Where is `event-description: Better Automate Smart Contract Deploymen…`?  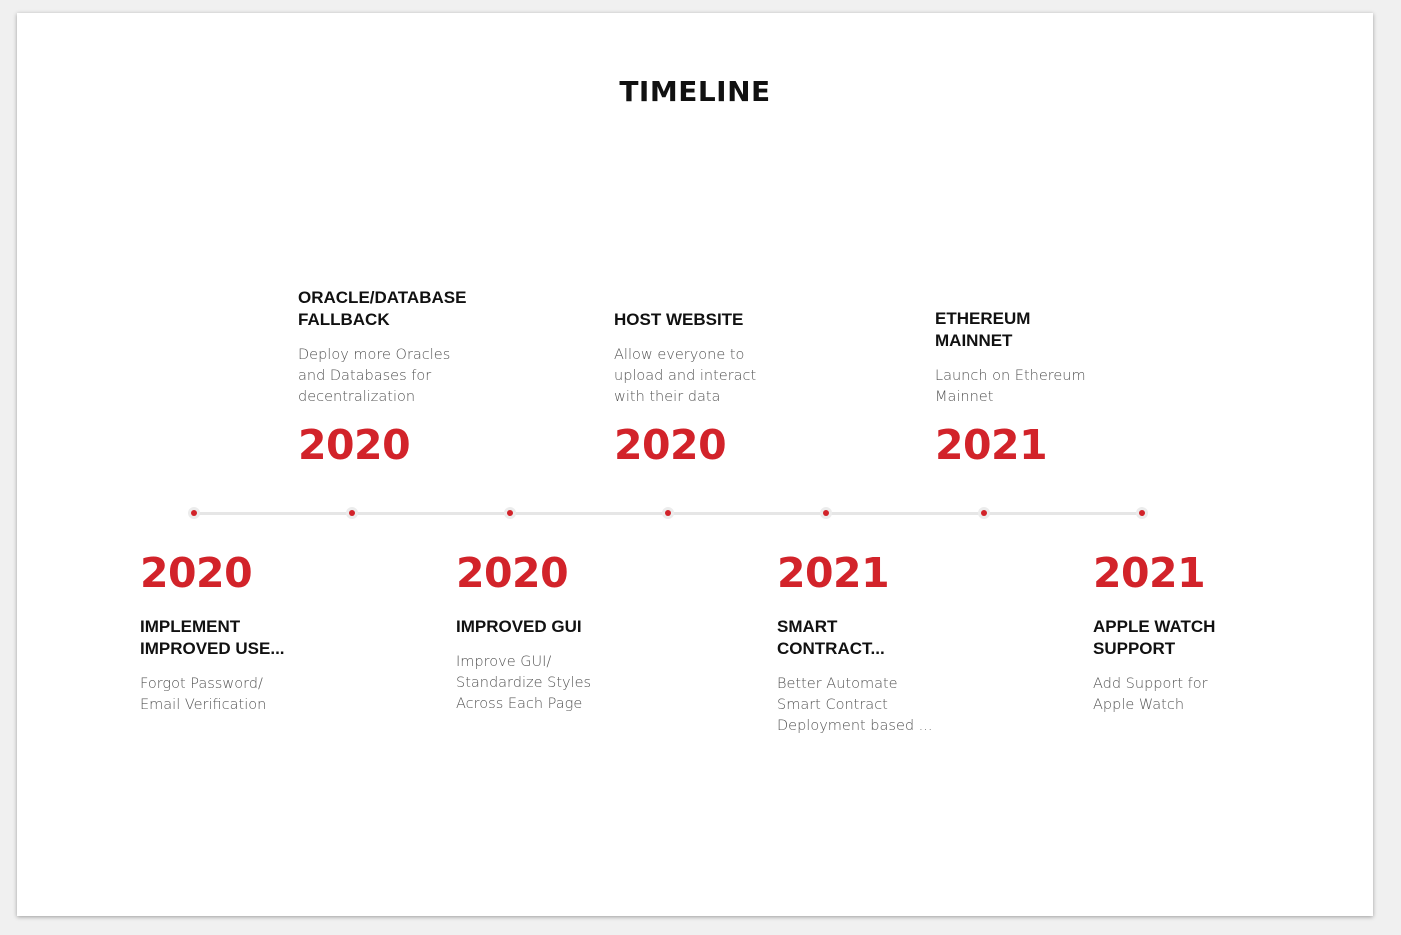
event-description: Better Automate Smart Contract Deploymen… is located at coordinates (855, 705).